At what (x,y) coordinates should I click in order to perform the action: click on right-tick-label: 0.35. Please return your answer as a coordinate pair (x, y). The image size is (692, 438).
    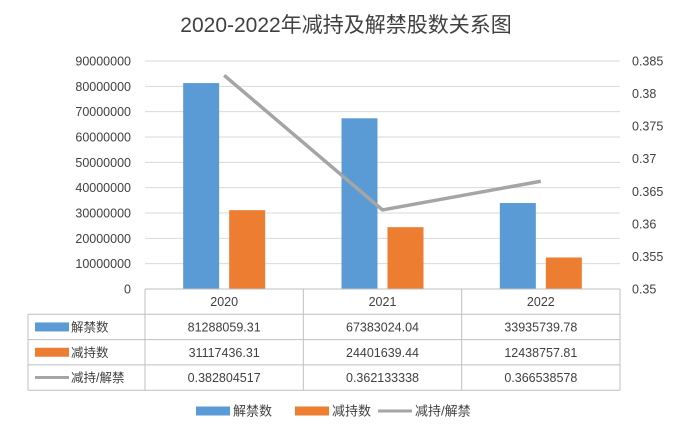
    Looking at the image, I should click on (644, 290).